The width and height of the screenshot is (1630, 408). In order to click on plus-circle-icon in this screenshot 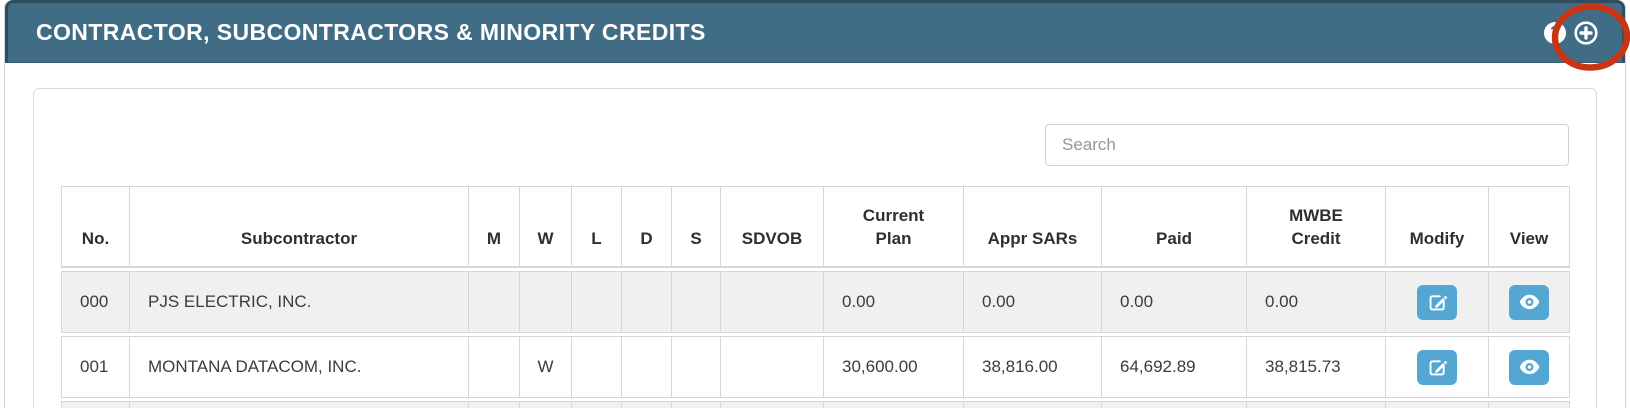, I will do `click(1586, 32)`.